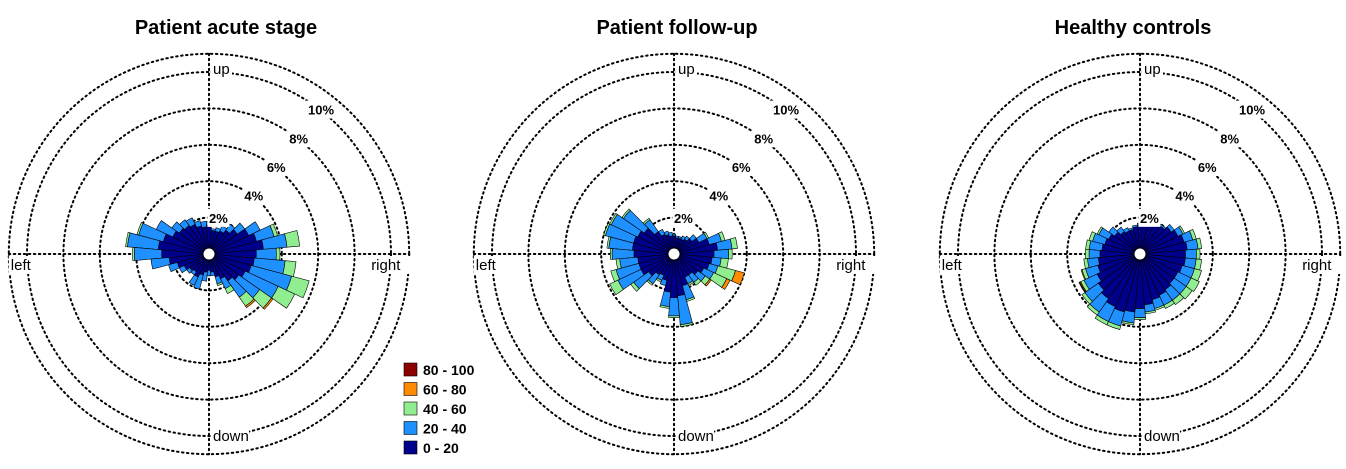 The width and height of the screenshot is (1346, 469). I want to click on legend-label: 0 - 20, so click(441, 448).